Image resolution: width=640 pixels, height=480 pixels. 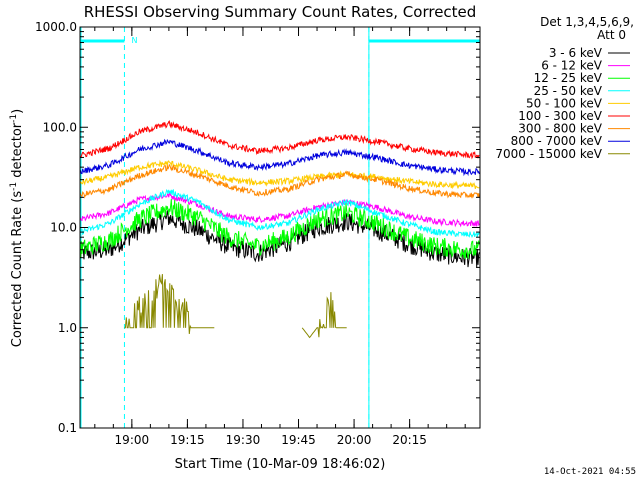 I want to click on legend-label: 25 - 50 keV, so click(x=568, y=91).